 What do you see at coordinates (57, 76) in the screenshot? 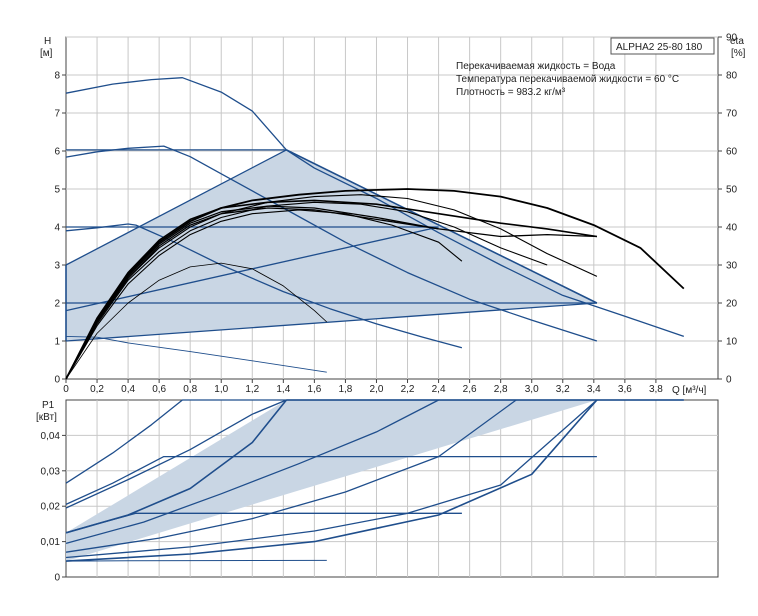
I see `head-ytick-label: 8` at bounding box center [57, 76].